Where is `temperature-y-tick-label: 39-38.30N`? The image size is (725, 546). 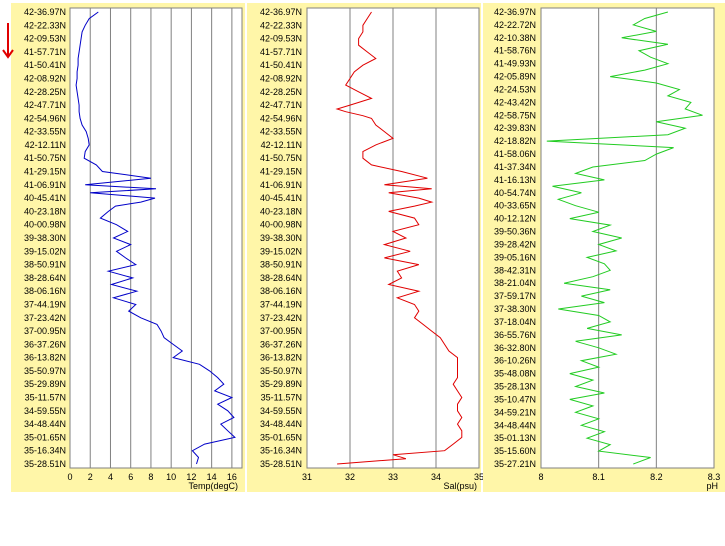 temperature-y-tick-label: 39-38.30N is located at coordinates (45, 238).